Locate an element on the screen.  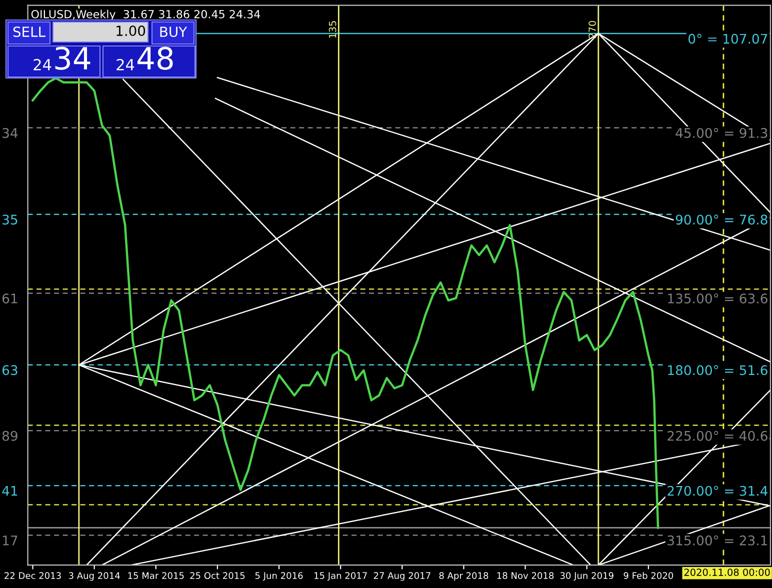
text: 34 is located at coordinates (10, 133).